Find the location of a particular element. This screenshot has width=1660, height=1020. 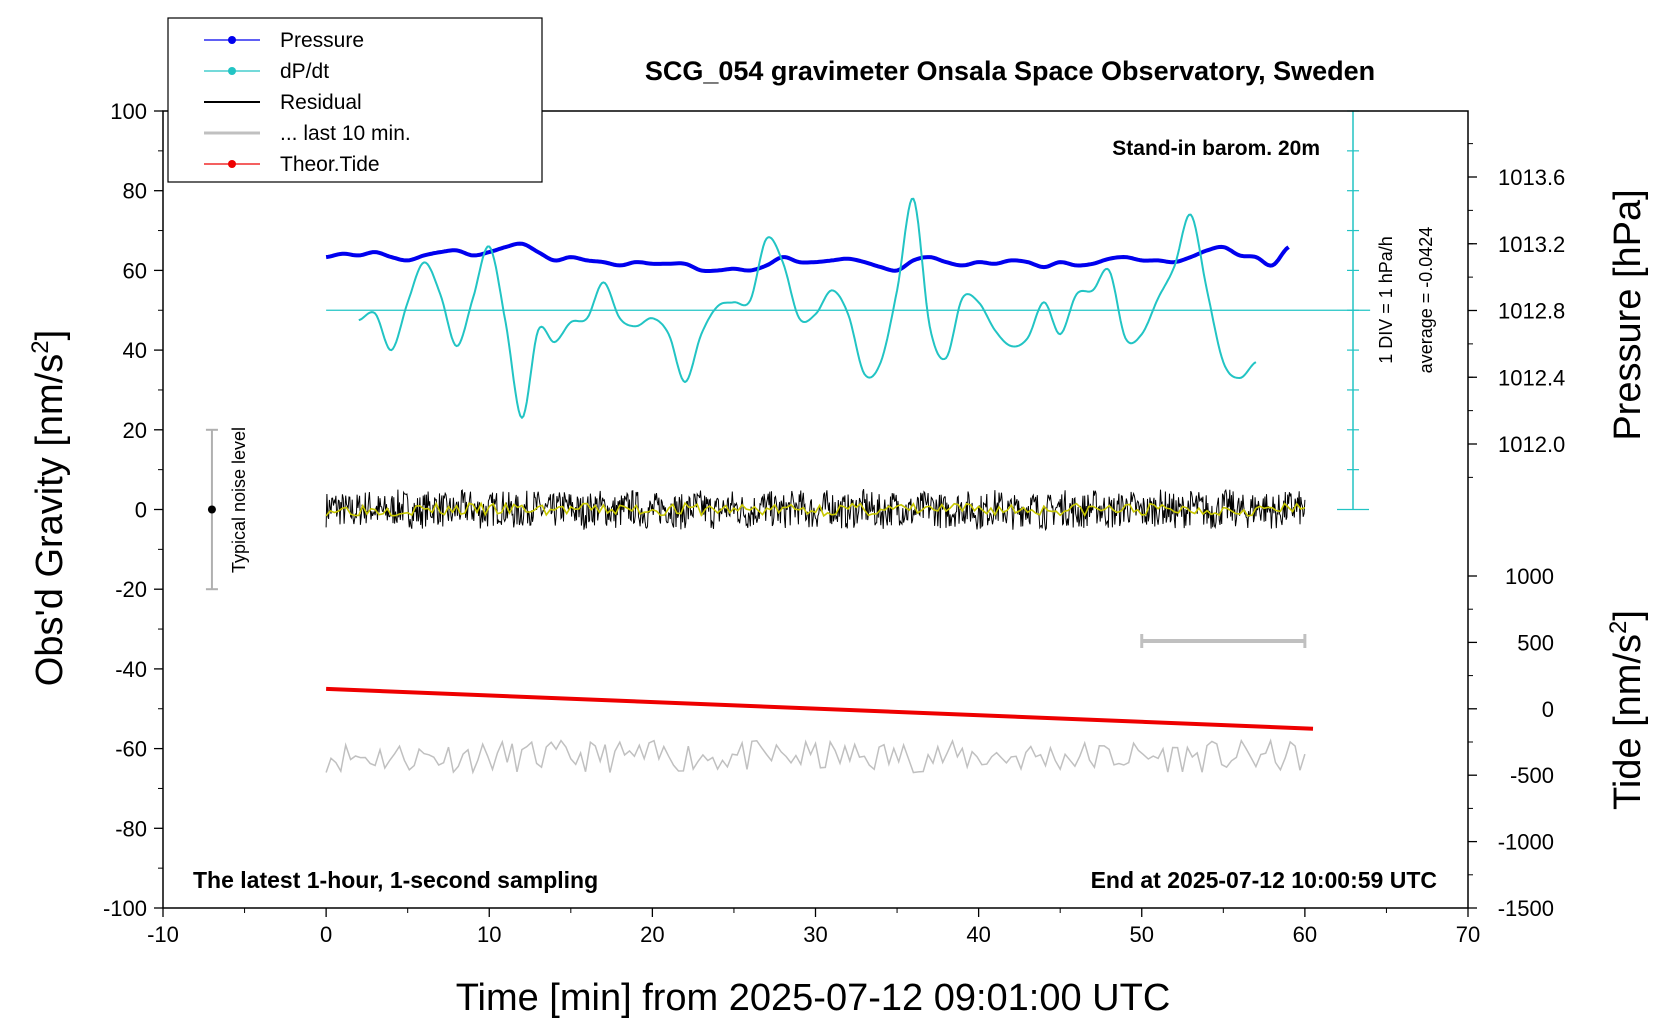

series-residual-smoothed is located at coordinates (815, 509).